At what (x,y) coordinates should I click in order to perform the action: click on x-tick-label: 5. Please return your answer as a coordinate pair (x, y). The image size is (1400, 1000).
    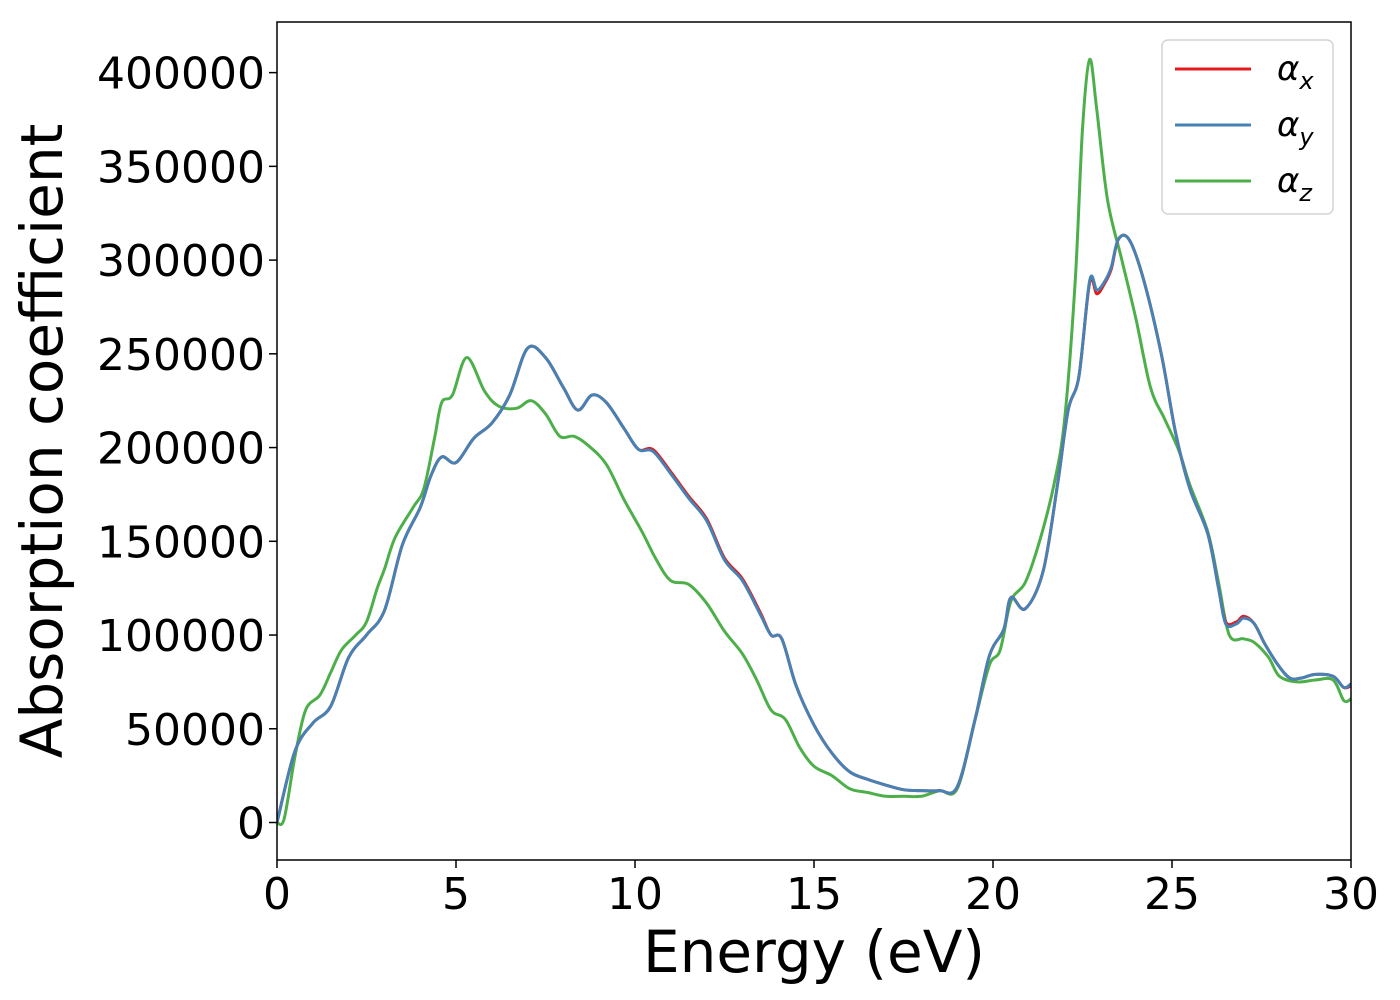
    Looking at the image, I should click on (456, 894).